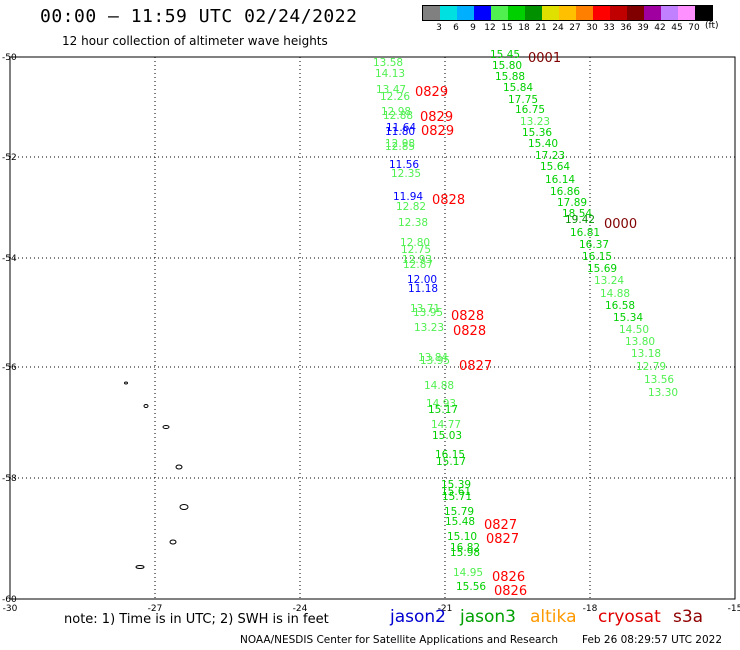 This screenshot has width=740, height=650. What do you see at coordinates (510, 591) in the screenshot?
I see `pass-time-label: 0826` at bounding box center [510, 591].